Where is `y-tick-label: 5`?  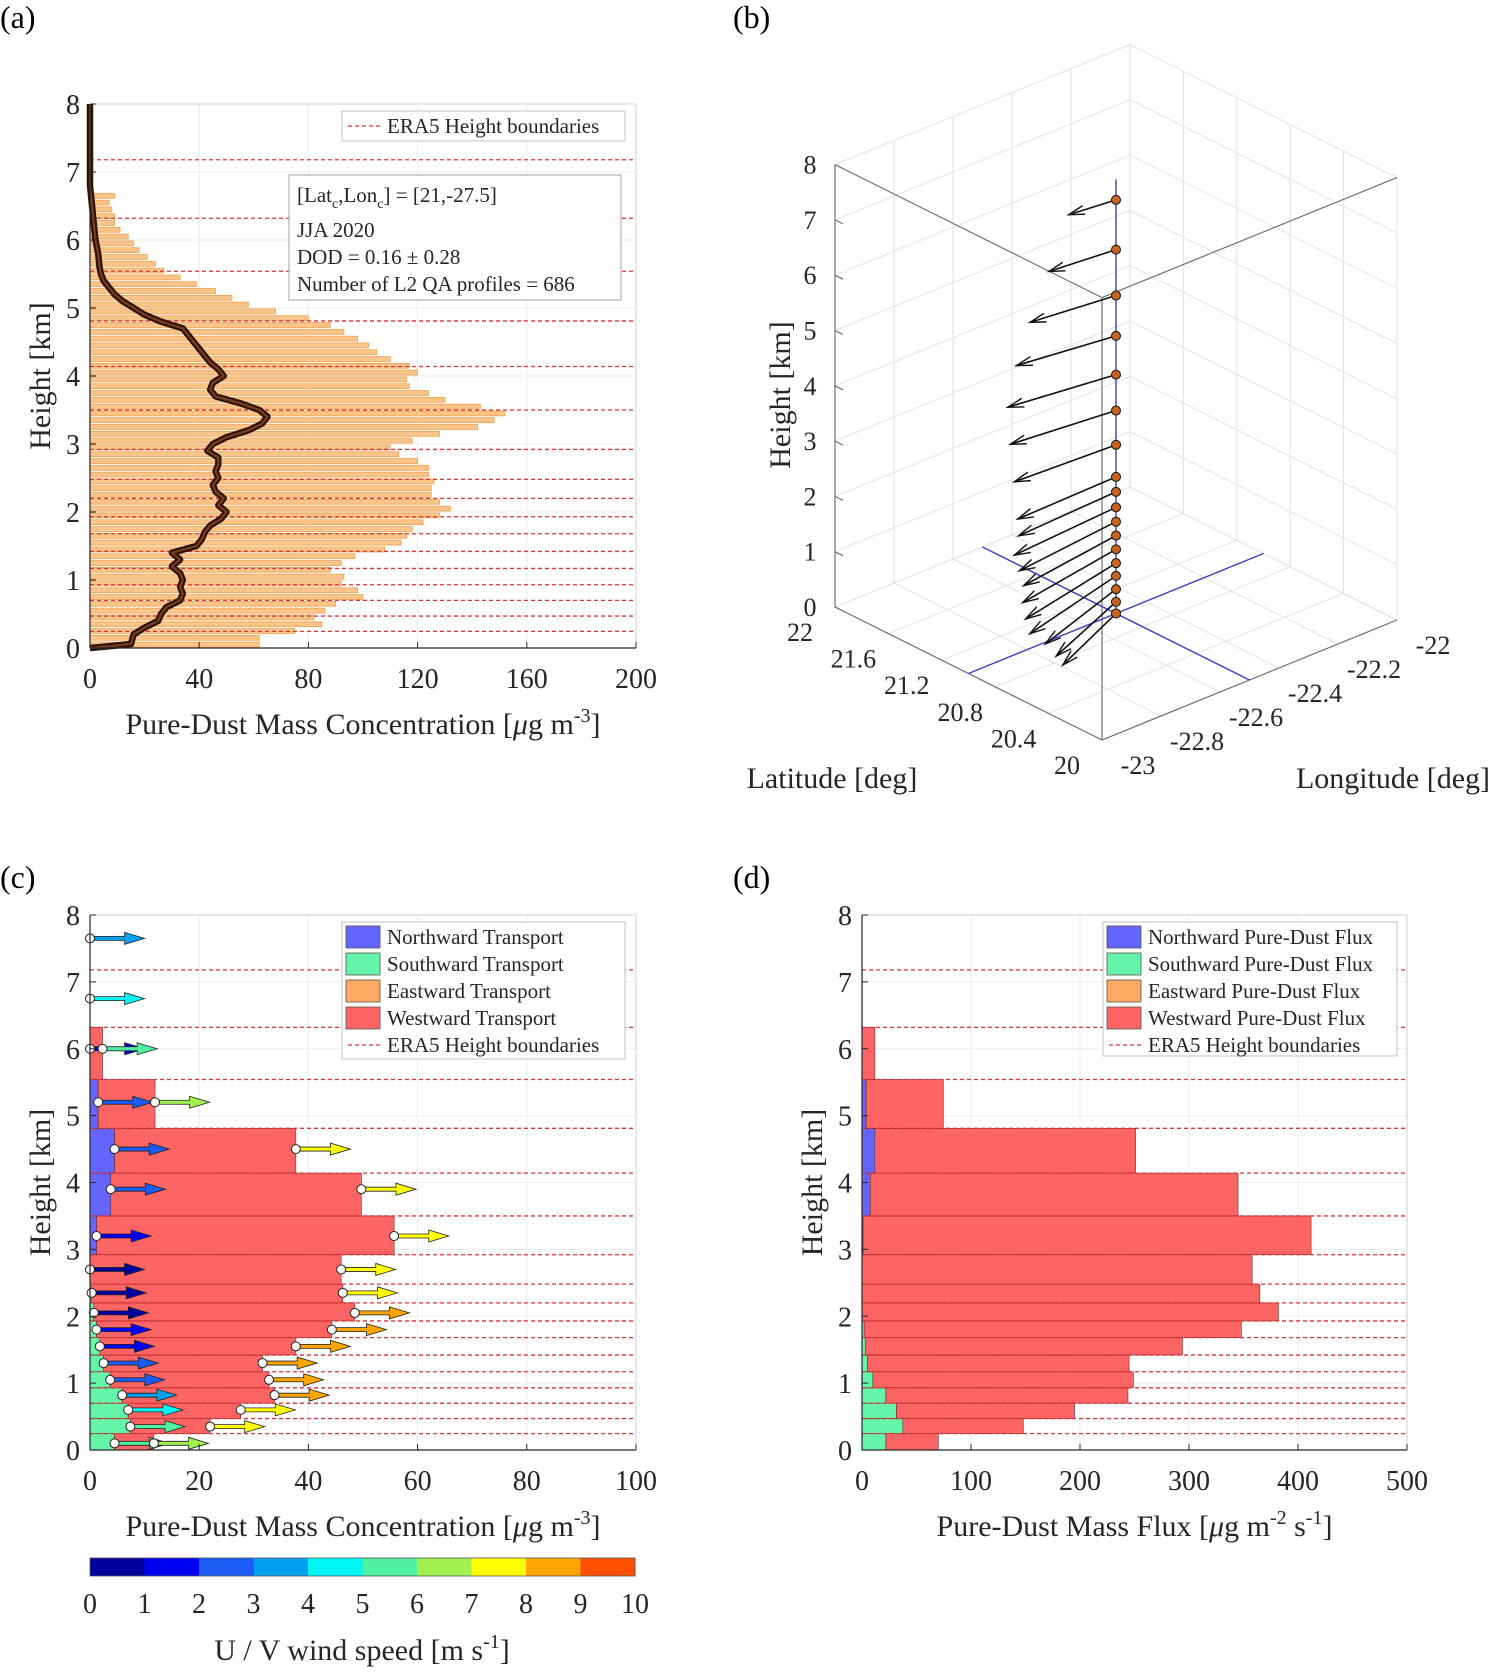
y-tick-label: 5 is located at coordinates (73, 1117).